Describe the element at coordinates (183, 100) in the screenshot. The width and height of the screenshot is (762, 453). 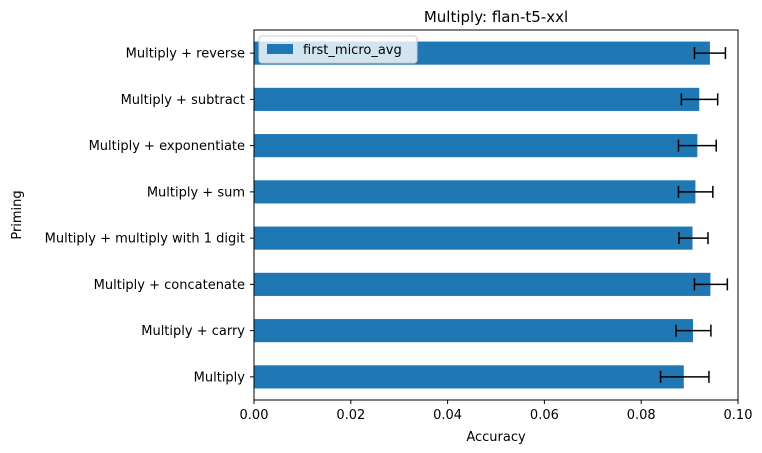
I see `y-tick-label: Multiply + subtract` at that location.